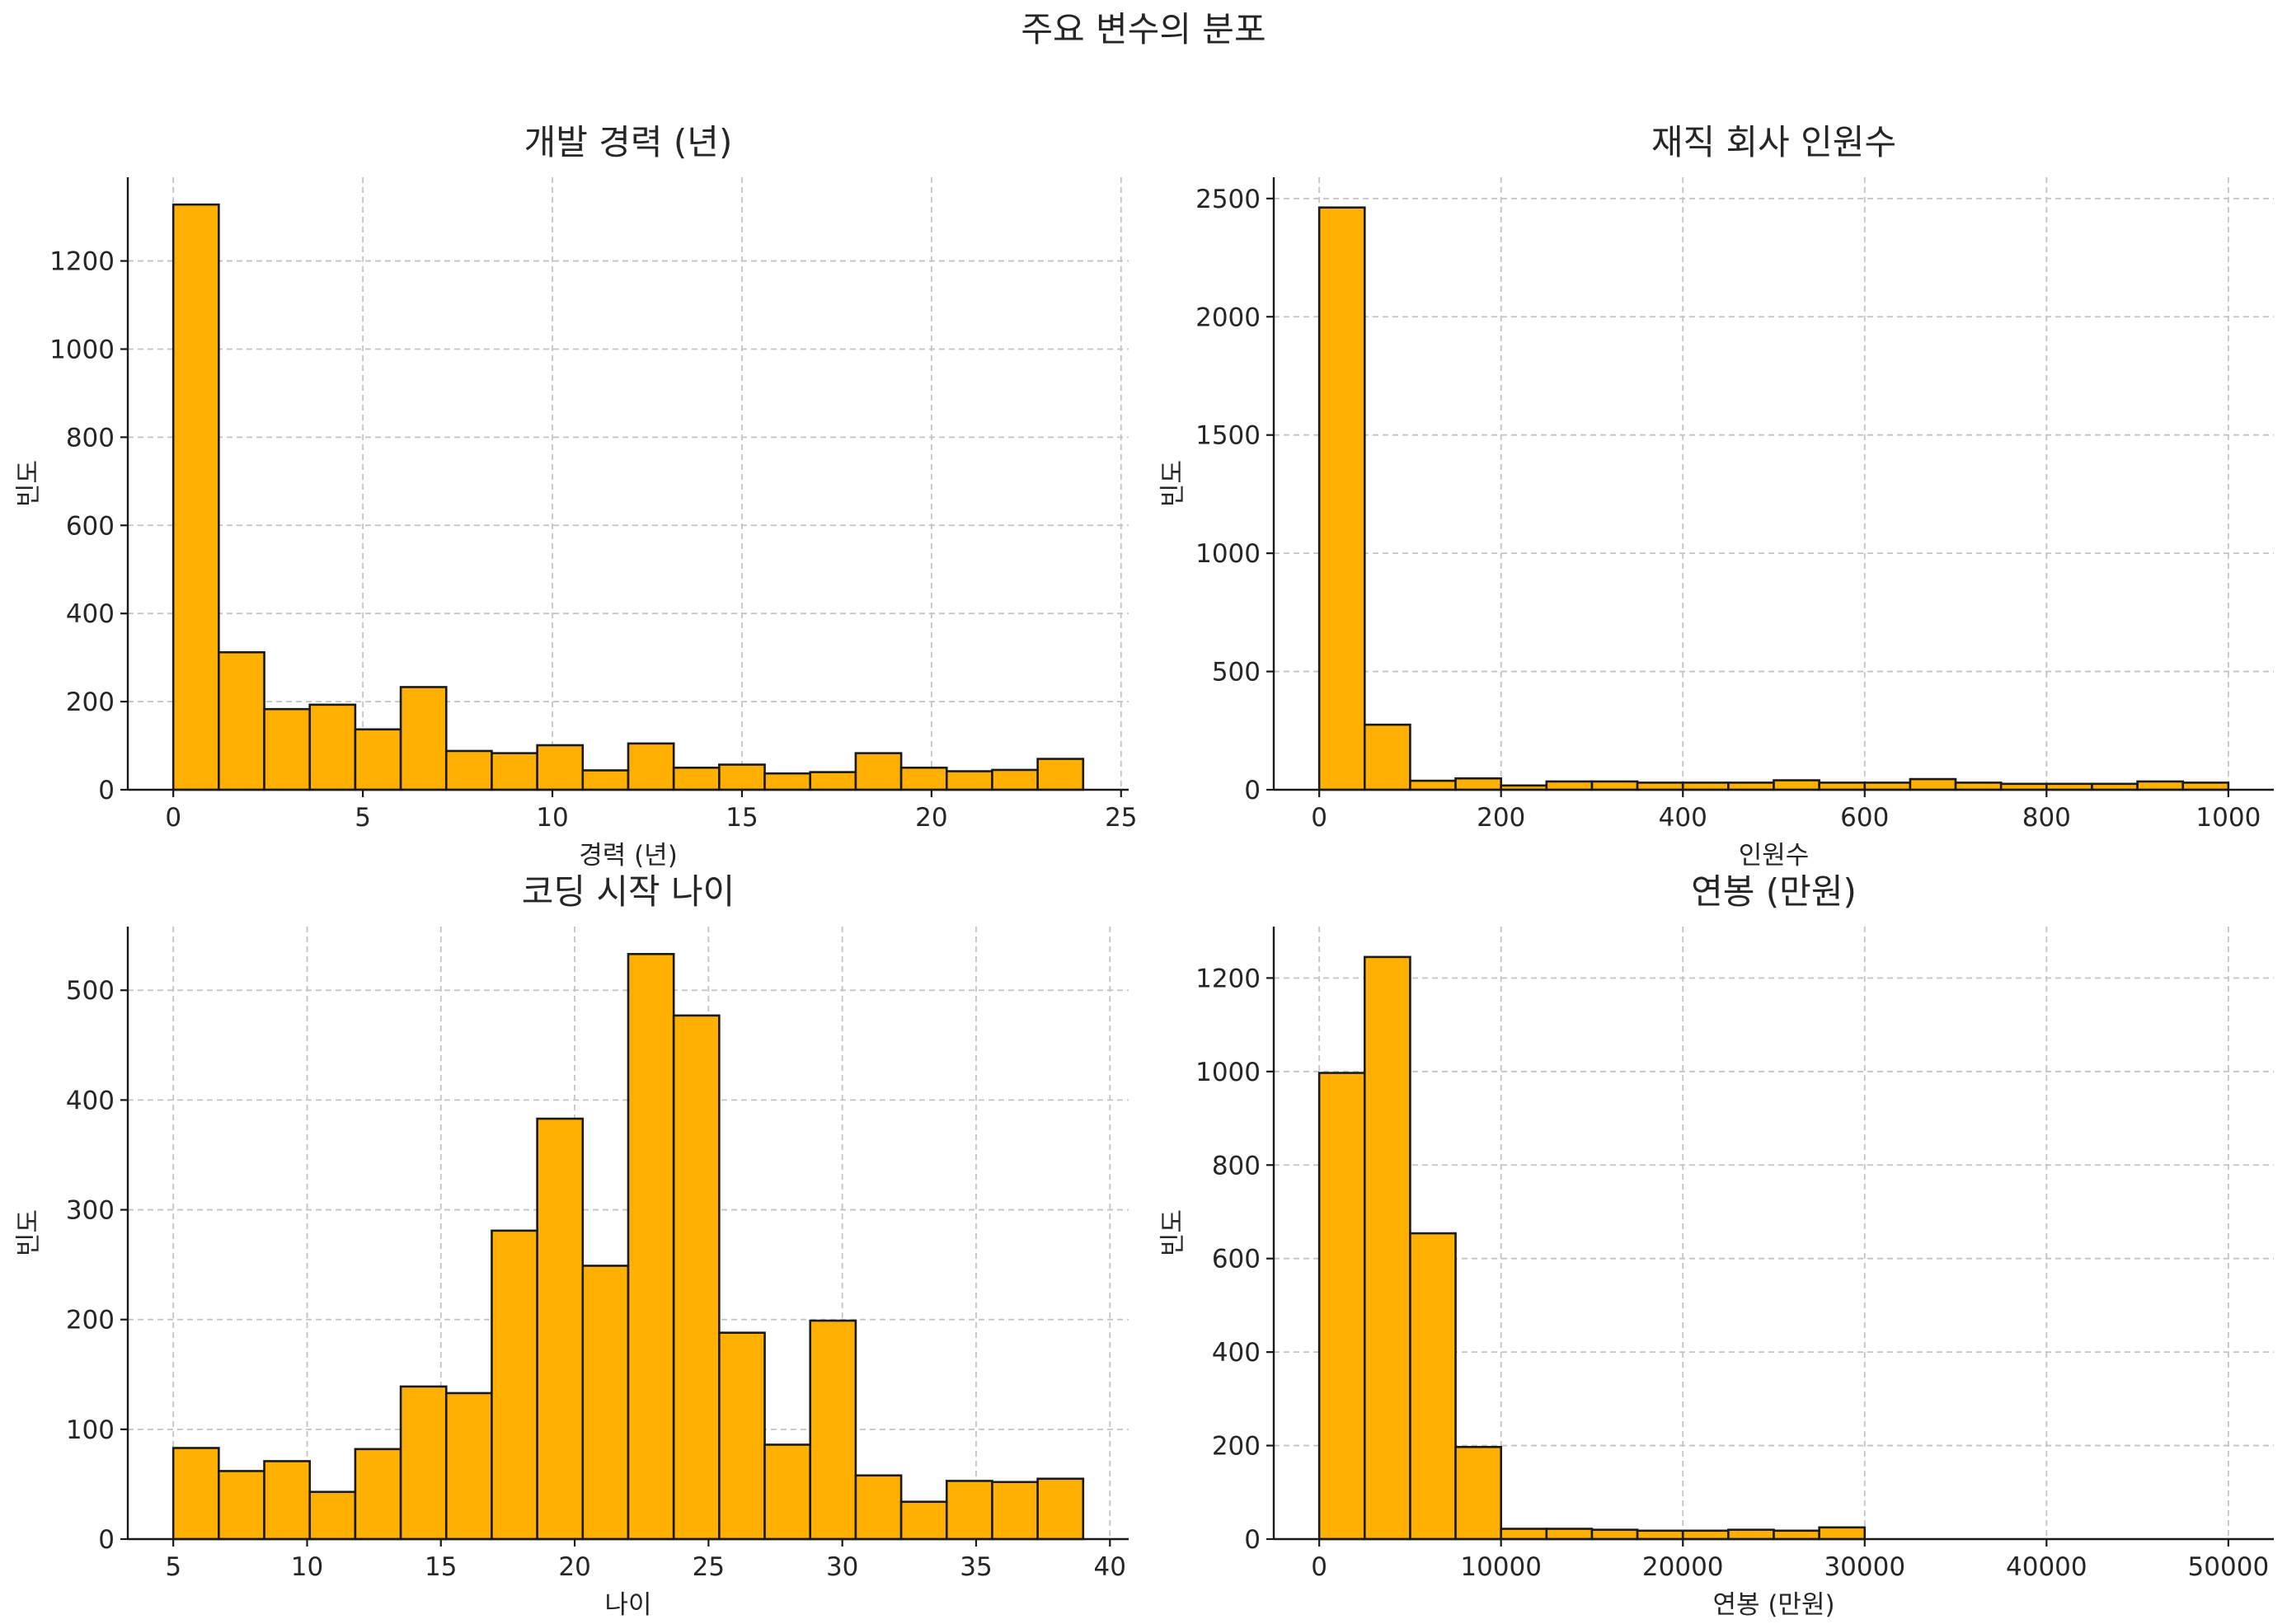 Image resolution: width=2287 pixels, height=1624 pixels. Describe the element at coordinates (1773, 1605) in the screenshot. I see `salary-xlabel: 연봉 (만원)` at that location.